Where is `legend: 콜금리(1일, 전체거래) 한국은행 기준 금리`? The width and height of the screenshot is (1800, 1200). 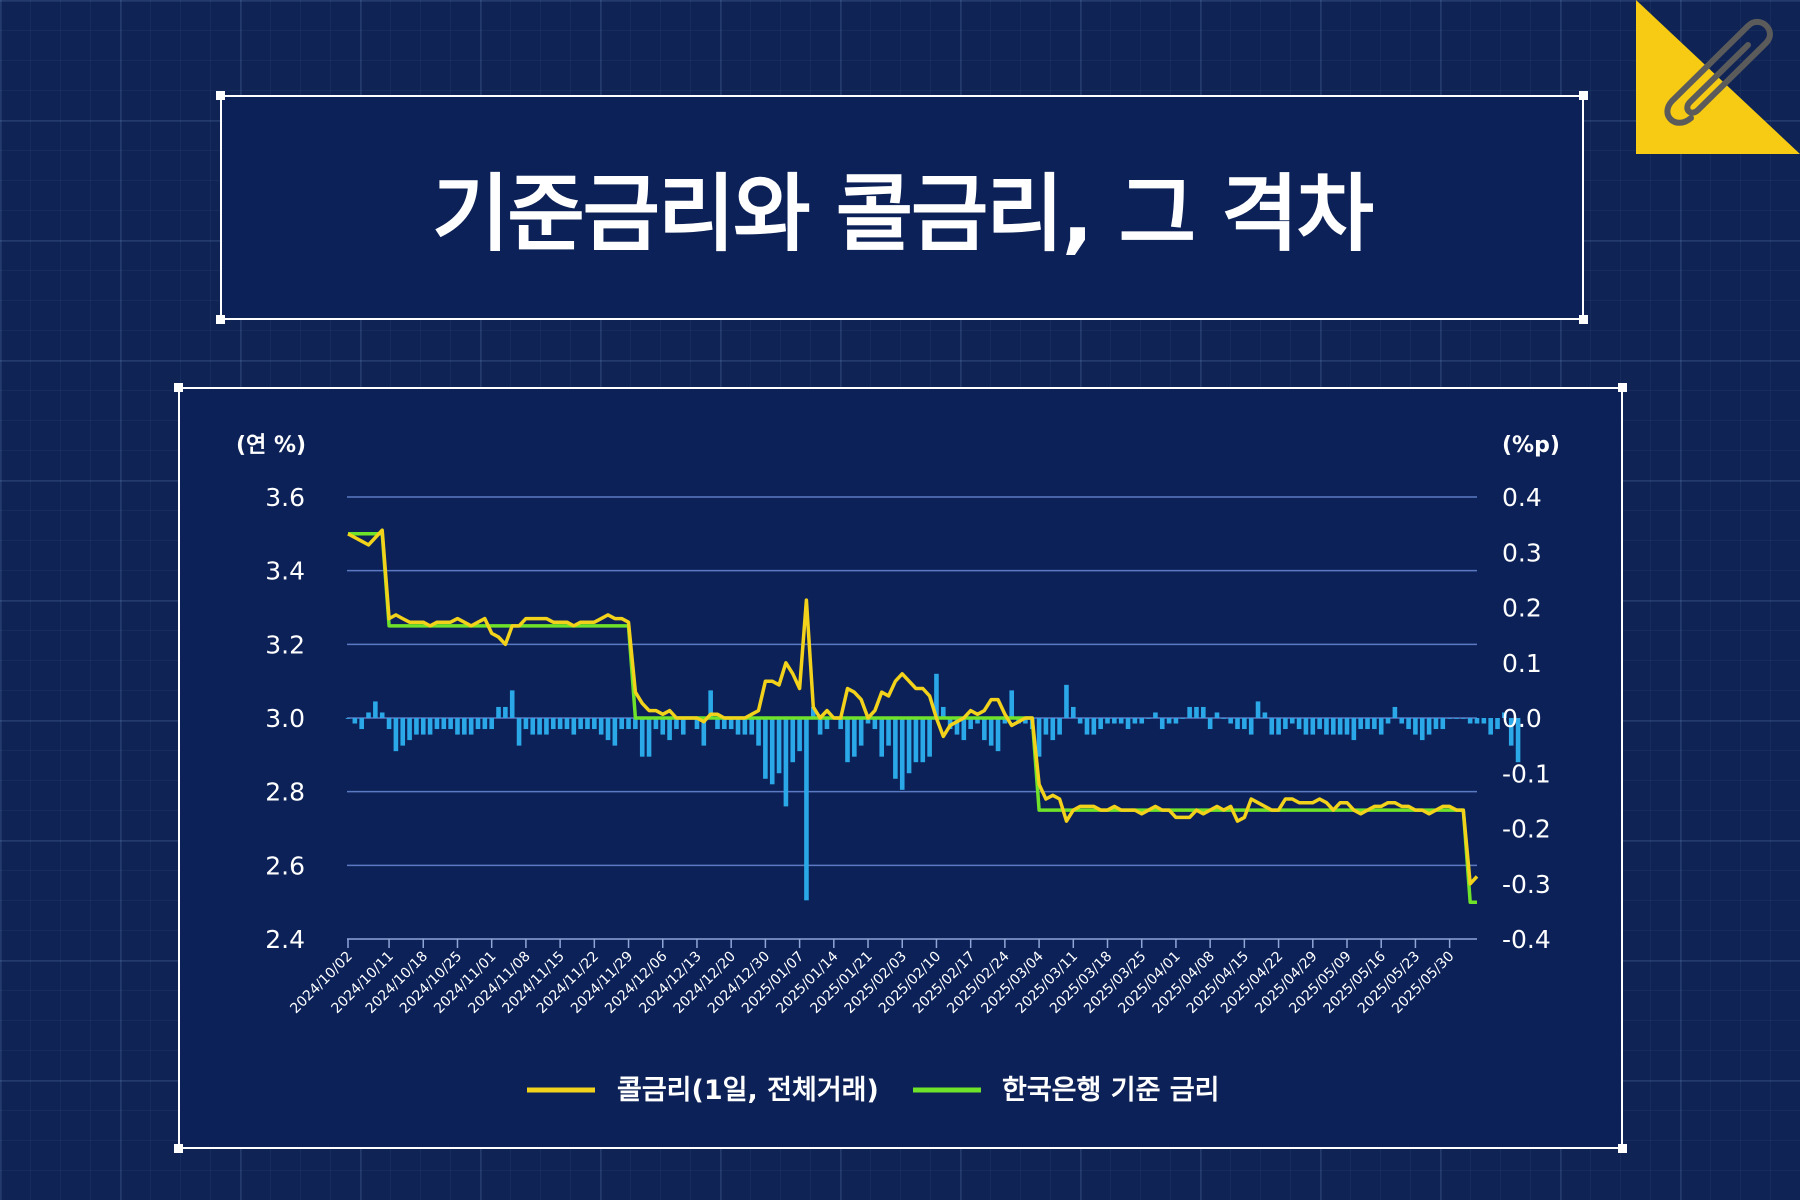 legend: 콜금리(1일, 전체거래) 한국은행 기준 금리 is located at coordinates (873, 1090).